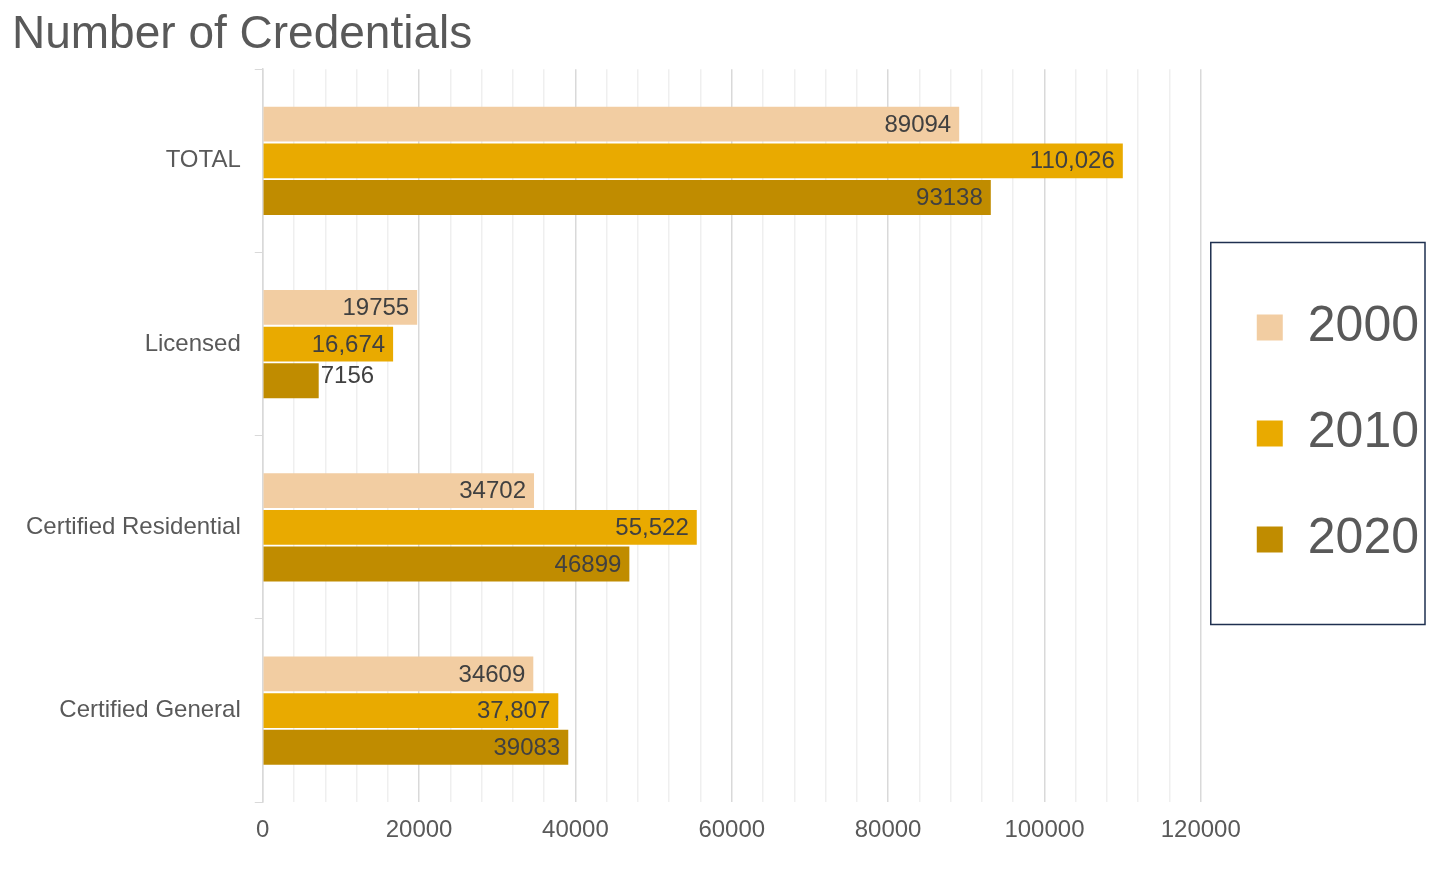 The image size is (1441, 869). Describe the element at coordinates (1072, 160) in the screenshot. I see `data-label: 110,026` at that location.